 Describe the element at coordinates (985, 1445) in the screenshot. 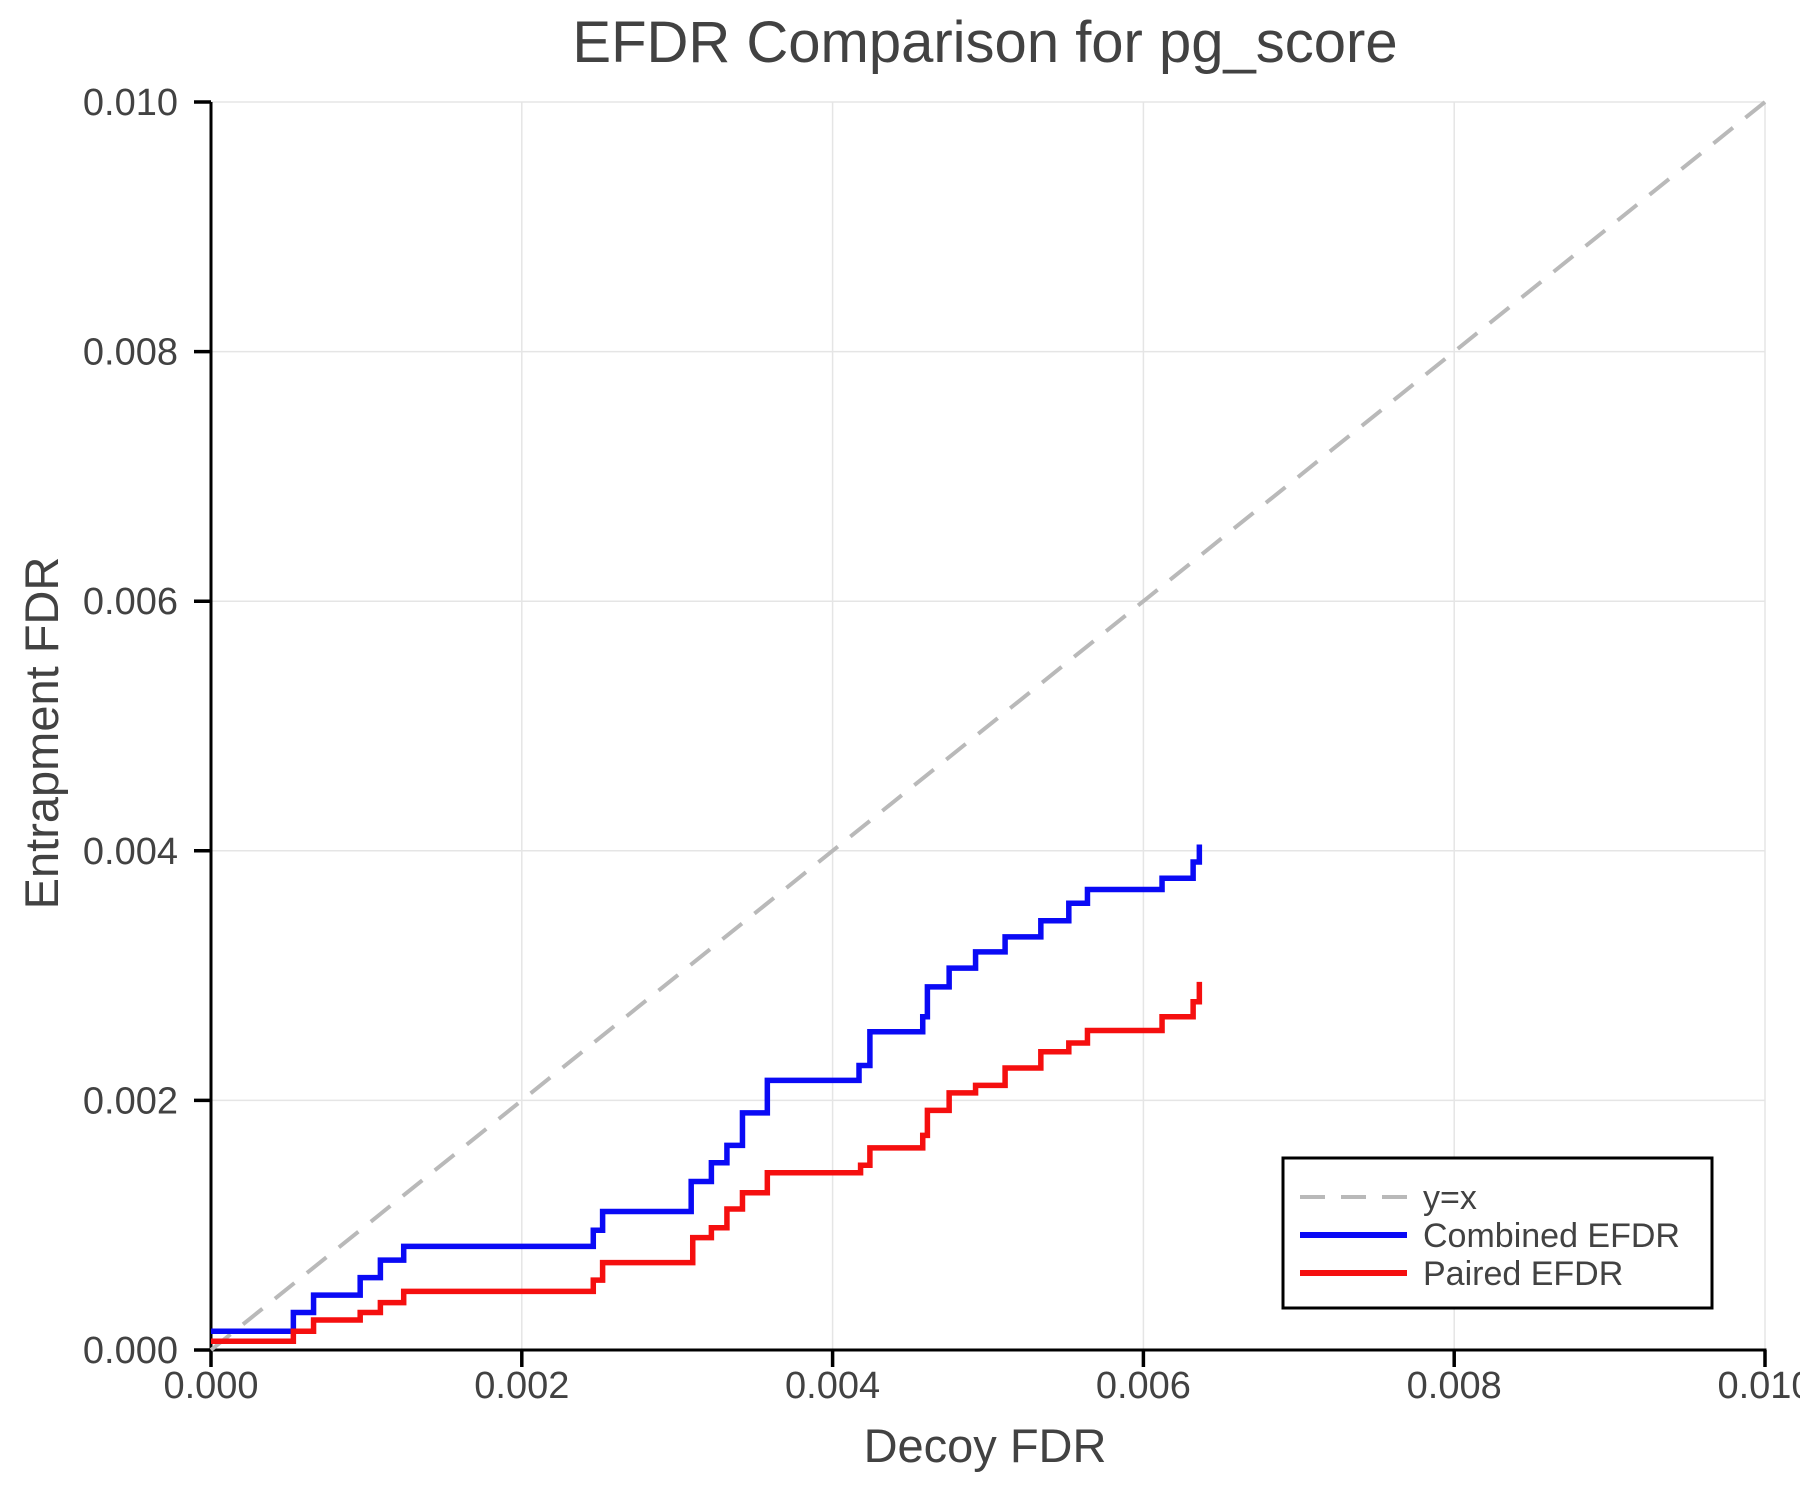

I see `x-axis-label: Decoy FDR` at that location.